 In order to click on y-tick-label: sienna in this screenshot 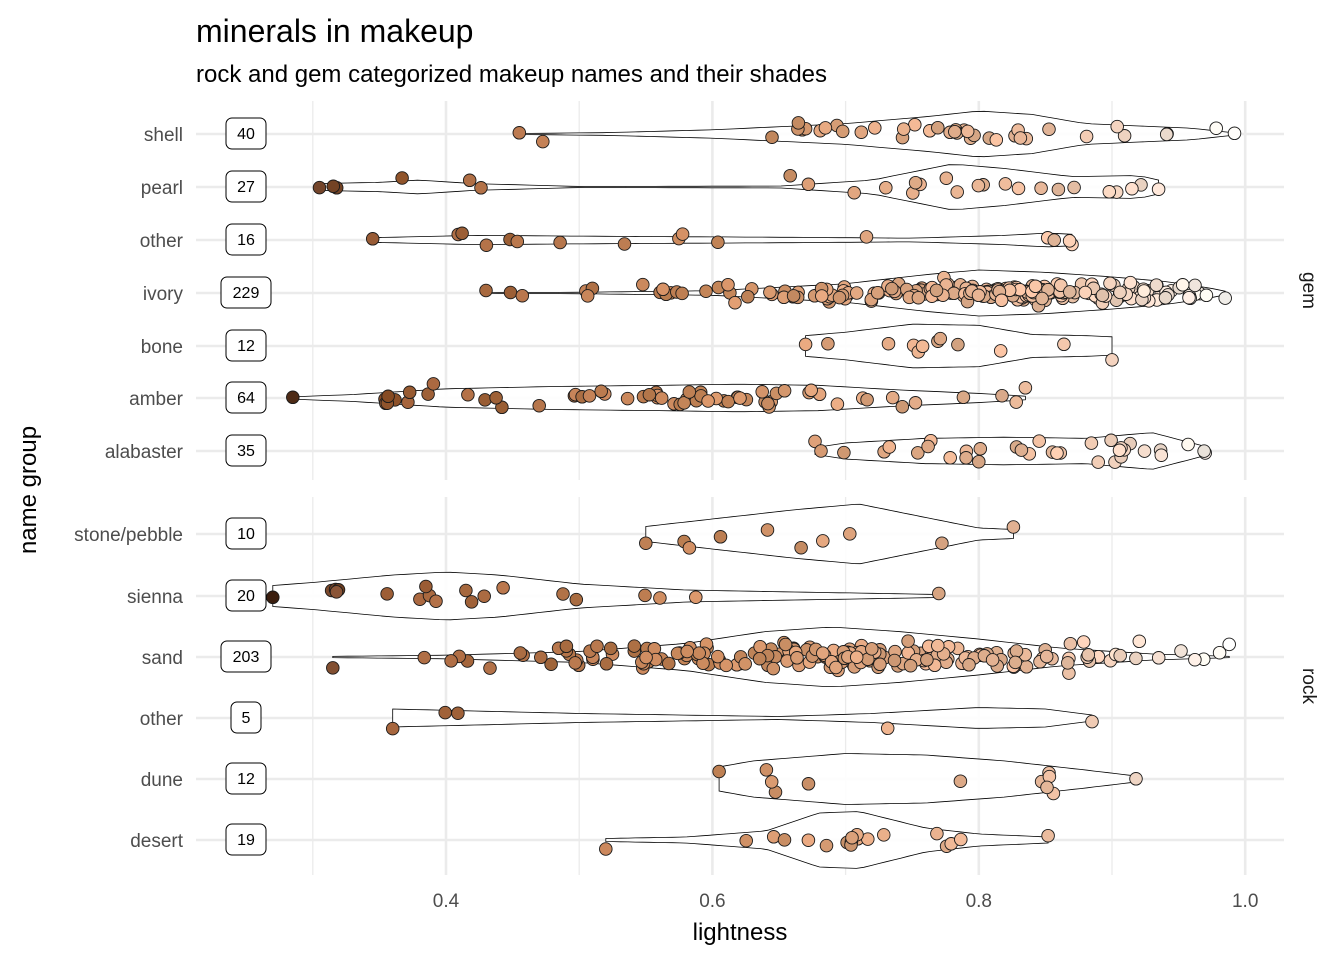, I will do `click(155, 597)`.